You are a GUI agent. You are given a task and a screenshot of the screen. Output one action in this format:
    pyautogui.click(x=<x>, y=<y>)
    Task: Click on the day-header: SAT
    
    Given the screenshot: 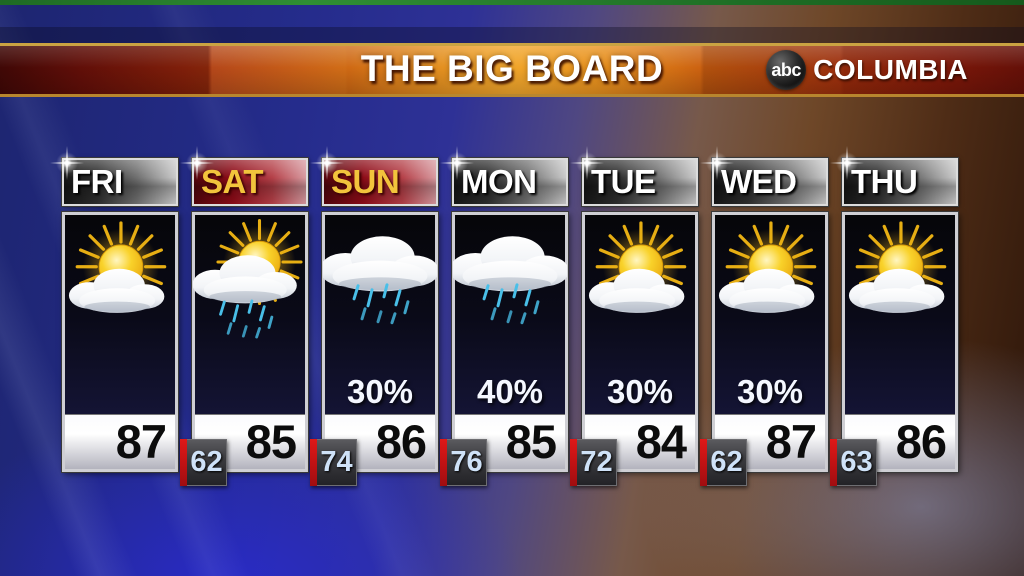 What is the action you would take?
    pyautogui.click(x=244, y=176)
    